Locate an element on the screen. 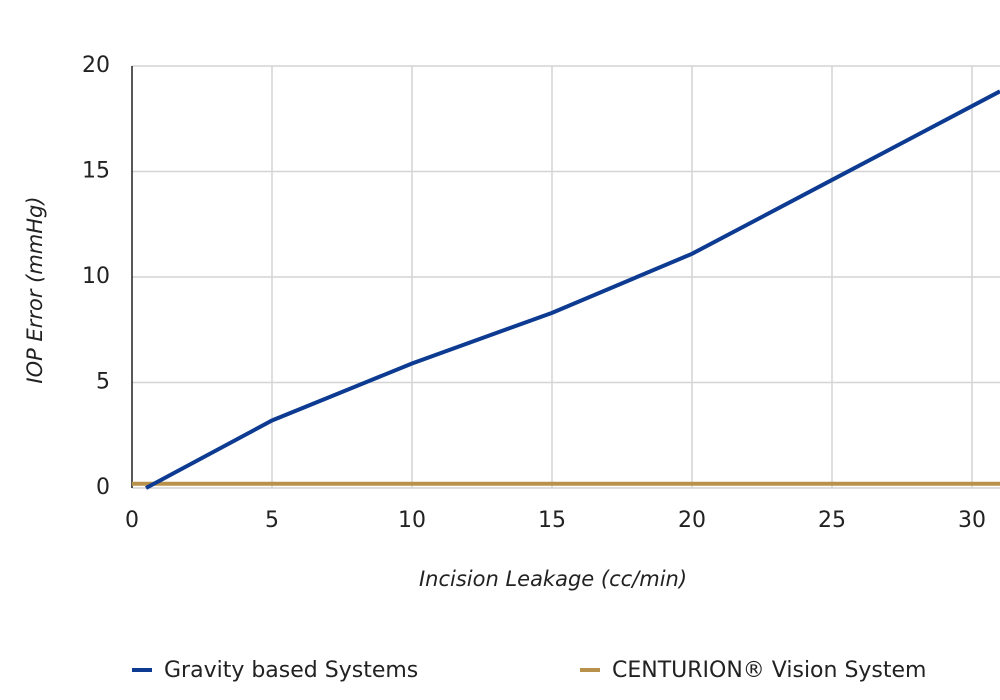 The width and height of the screenshot is (1000, 700). y-tick-label: 5 is located at coordinates (103, 382).